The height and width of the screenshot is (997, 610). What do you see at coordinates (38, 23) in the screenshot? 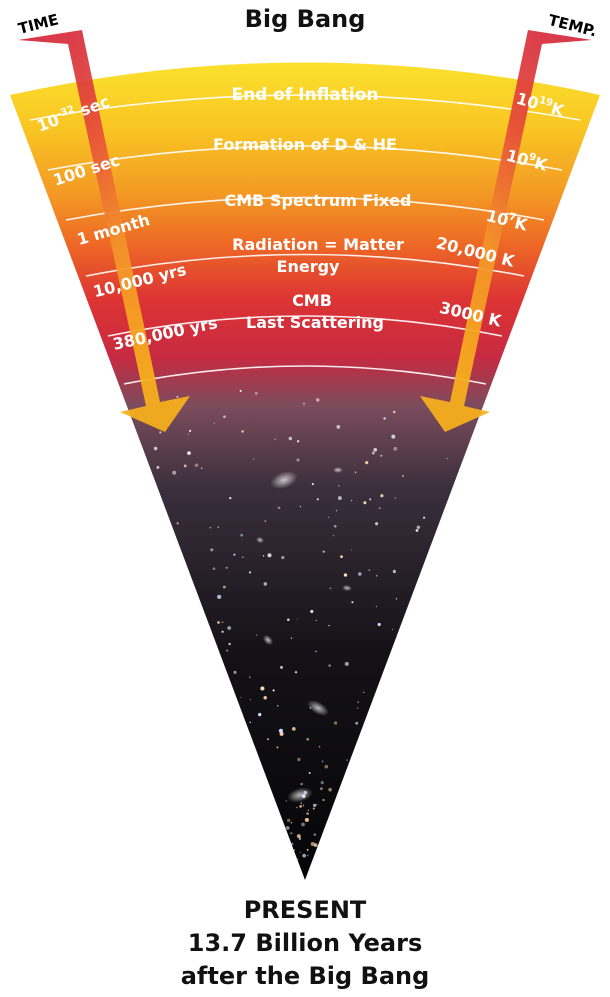
I see `time-header: TIME` at bounding box center [38, 23].